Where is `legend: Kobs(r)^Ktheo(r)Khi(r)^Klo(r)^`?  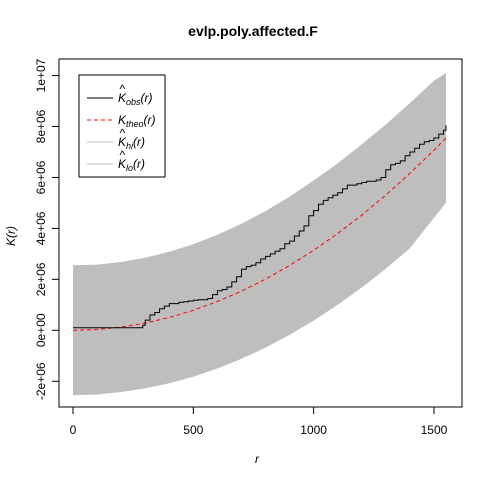
legend: Kobs(r)^Ktheo(r)Khi(r)^Klo(r)^ is located at coordinates (122, 126).